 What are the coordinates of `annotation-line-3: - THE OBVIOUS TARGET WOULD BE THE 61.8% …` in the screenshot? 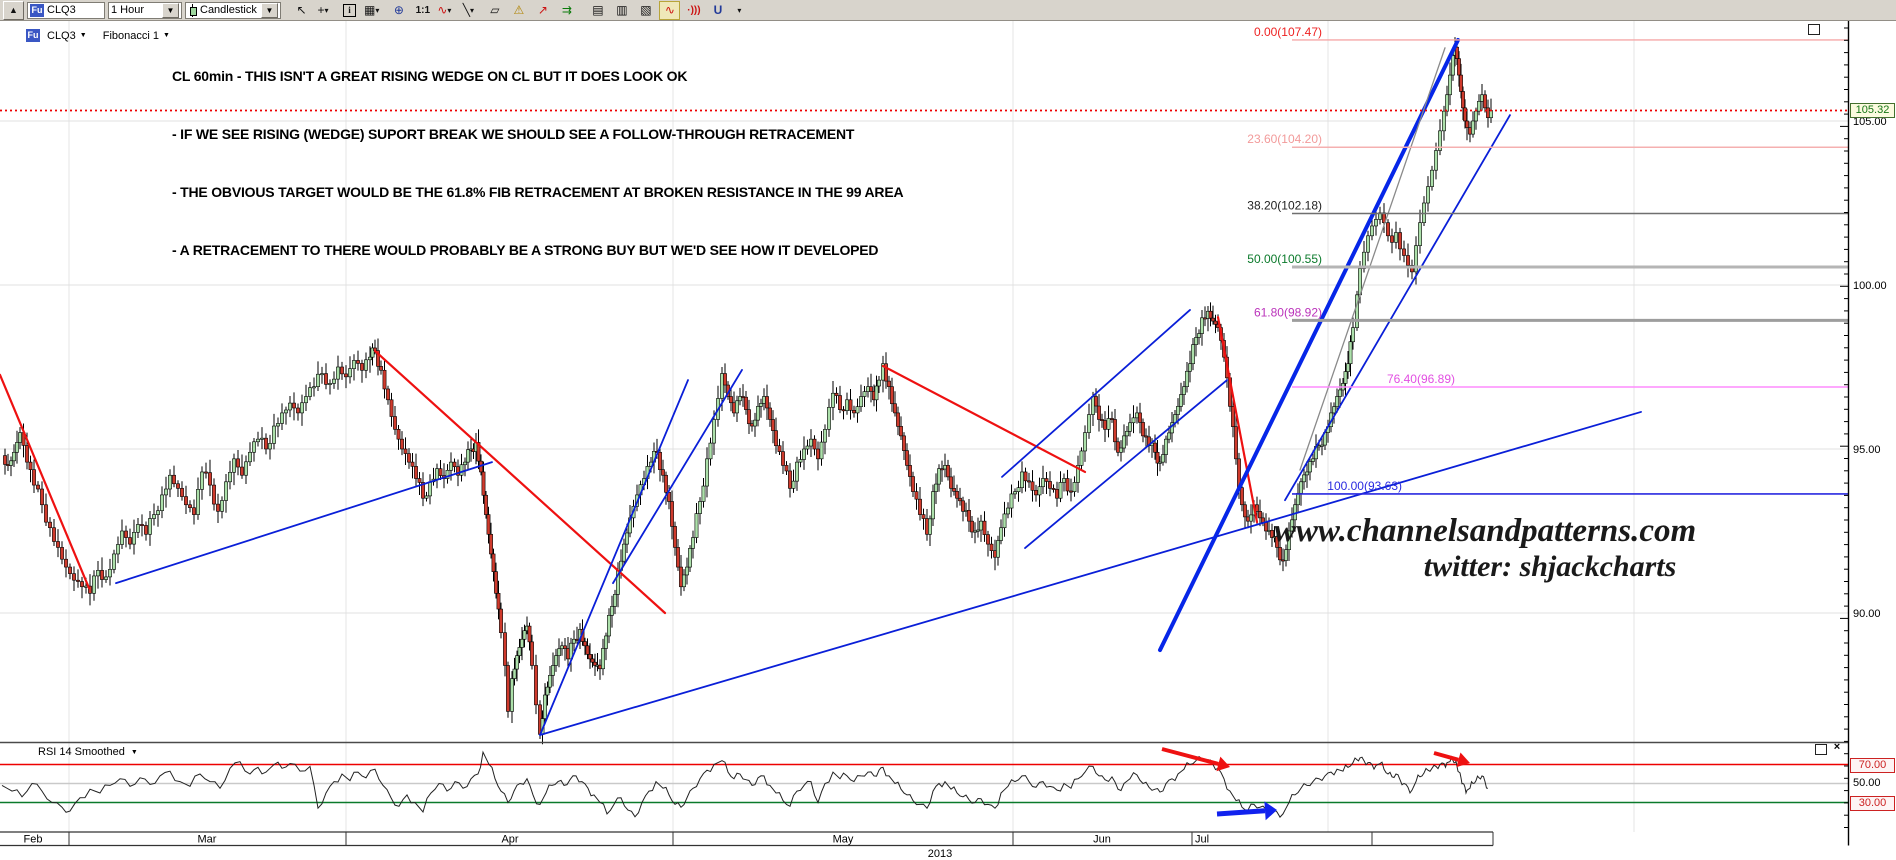 It's located at (538, 192).